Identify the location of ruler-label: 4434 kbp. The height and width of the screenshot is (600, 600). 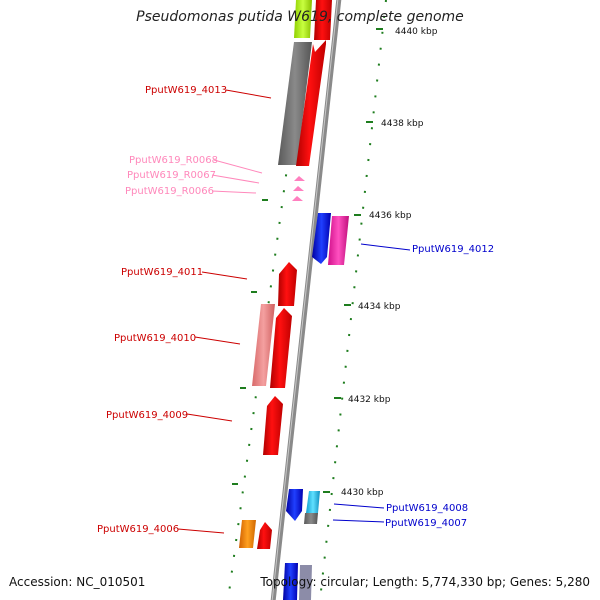
(379, 307).